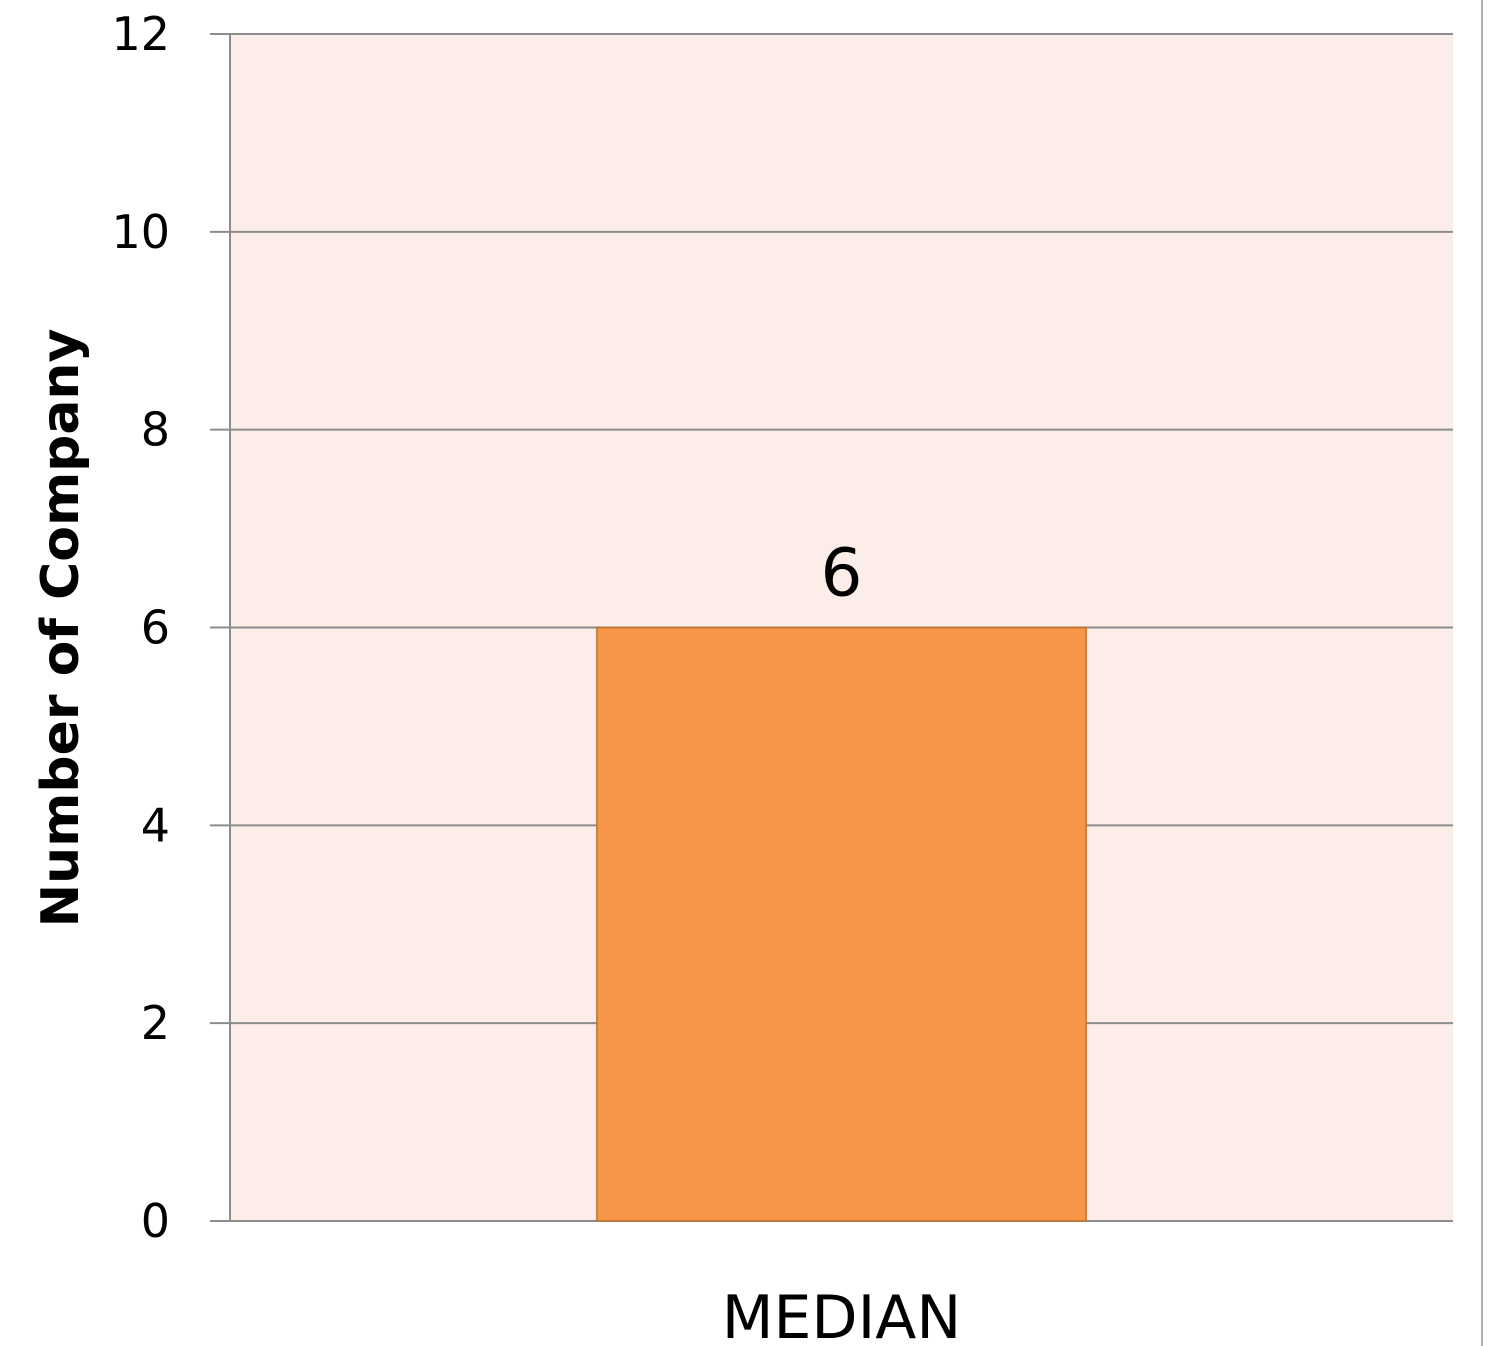 This screenshot has height=1346, width=1495. What do you see at coordinates (61, 628) in the screenshot?
I see `y-axis-title: Number of Company` at bounding box center [61, 628].